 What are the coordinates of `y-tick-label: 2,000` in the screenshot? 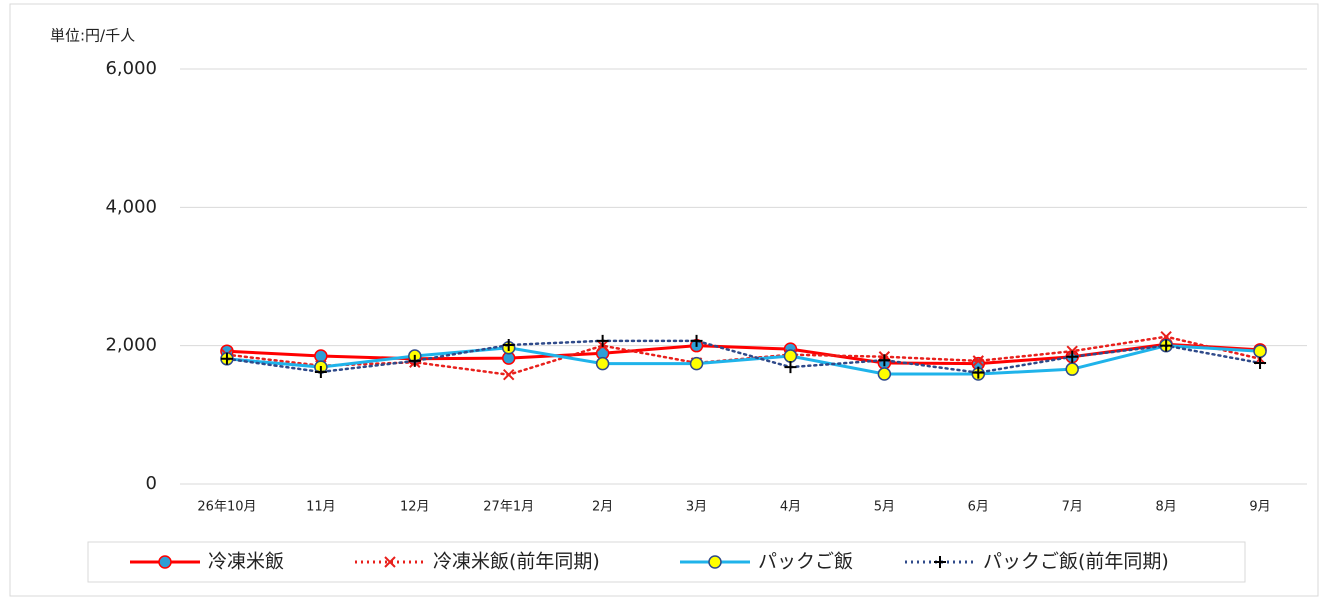 It's located at (131, 345).